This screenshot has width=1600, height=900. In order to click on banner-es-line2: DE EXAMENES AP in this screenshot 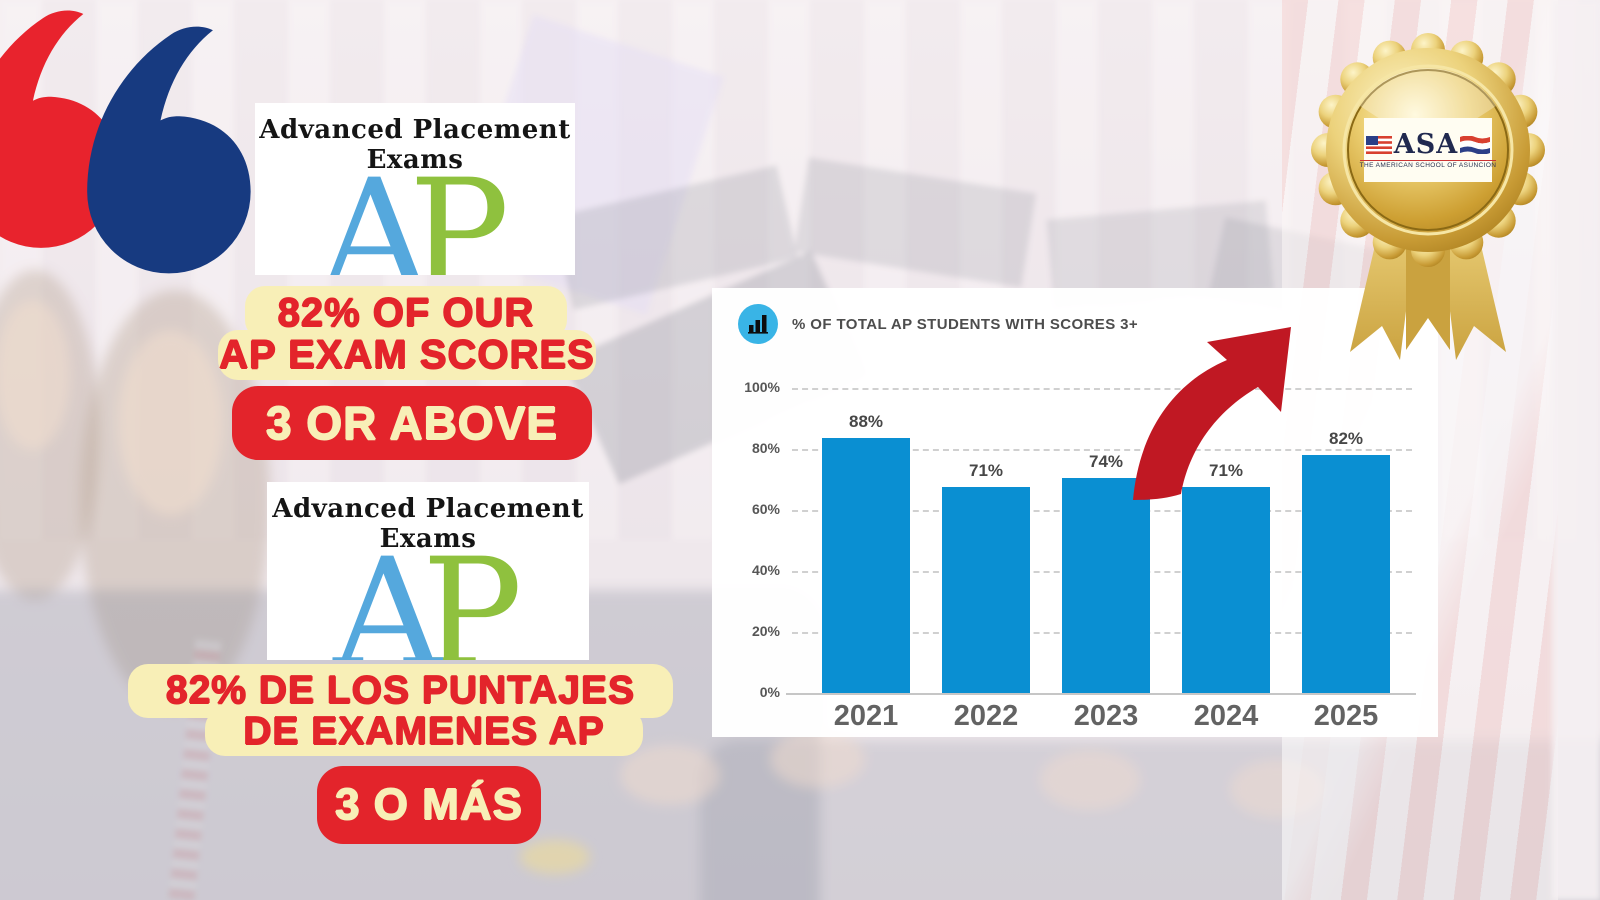, I will do `click(424, 732)`.